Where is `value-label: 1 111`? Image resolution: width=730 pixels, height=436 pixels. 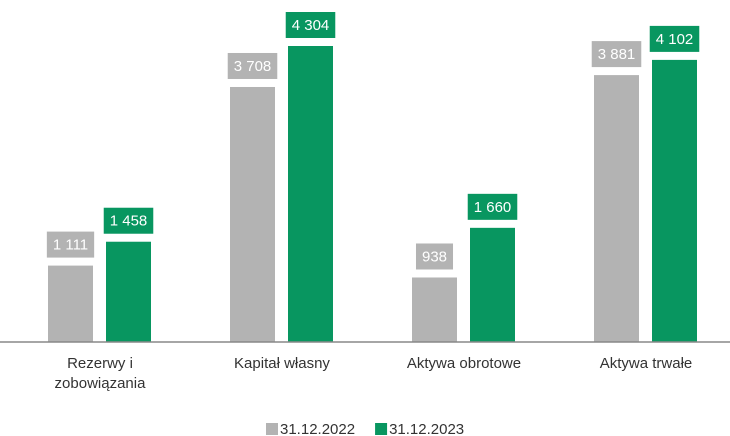
value-label: 1 111 is located at coordinates (70, 245).